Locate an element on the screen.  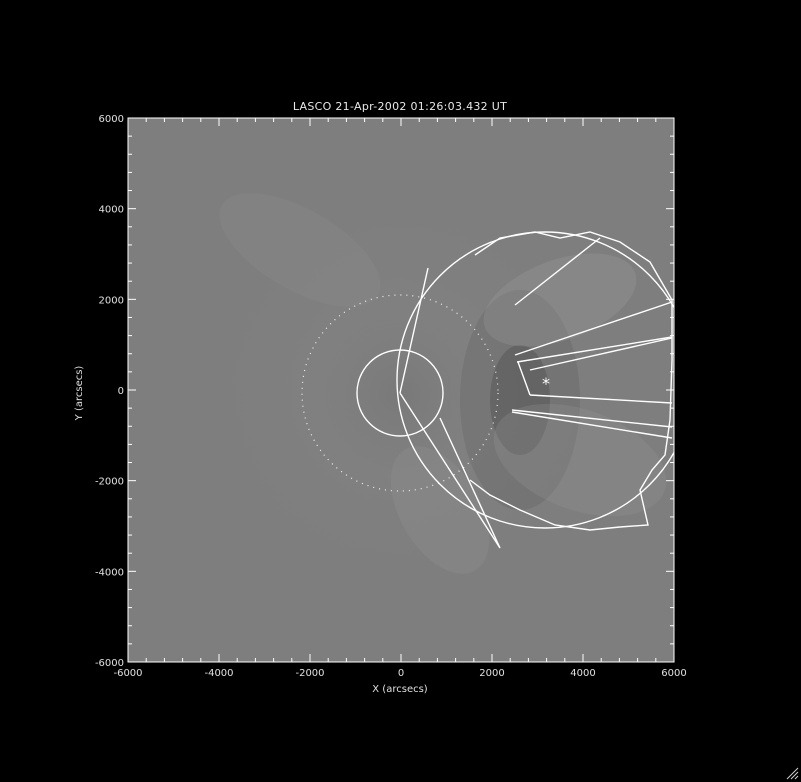
x-tick-label: -6000 is located at coordinates (127, 673).